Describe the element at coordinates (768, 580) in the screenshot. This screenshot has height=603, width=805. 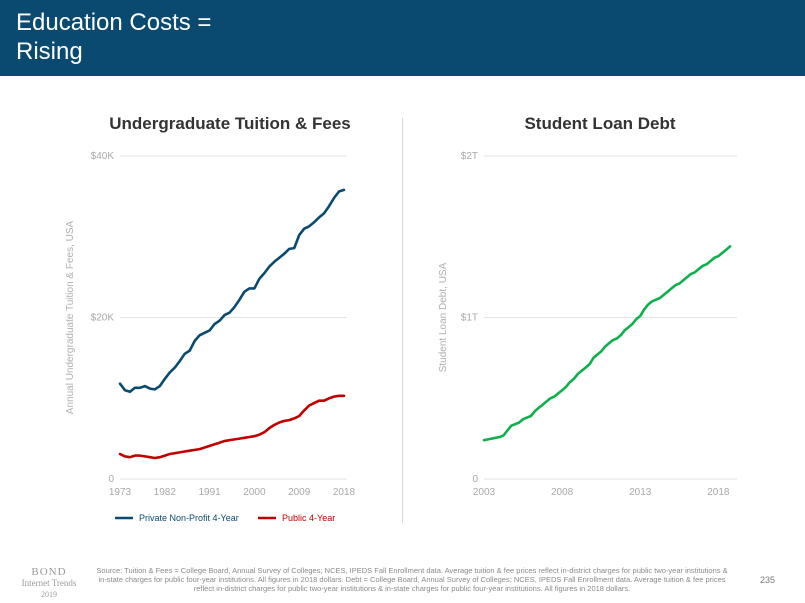
I see `page-number: 235` at that location.